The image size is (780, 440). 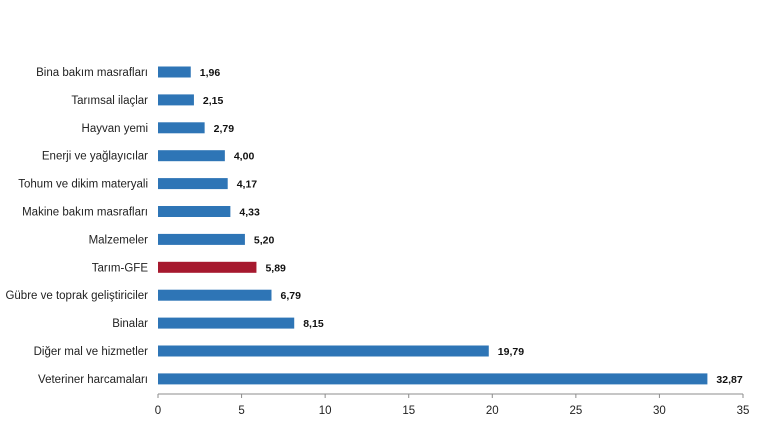 I want to click on x-tick-label: 25, so click(x=575, y=411).